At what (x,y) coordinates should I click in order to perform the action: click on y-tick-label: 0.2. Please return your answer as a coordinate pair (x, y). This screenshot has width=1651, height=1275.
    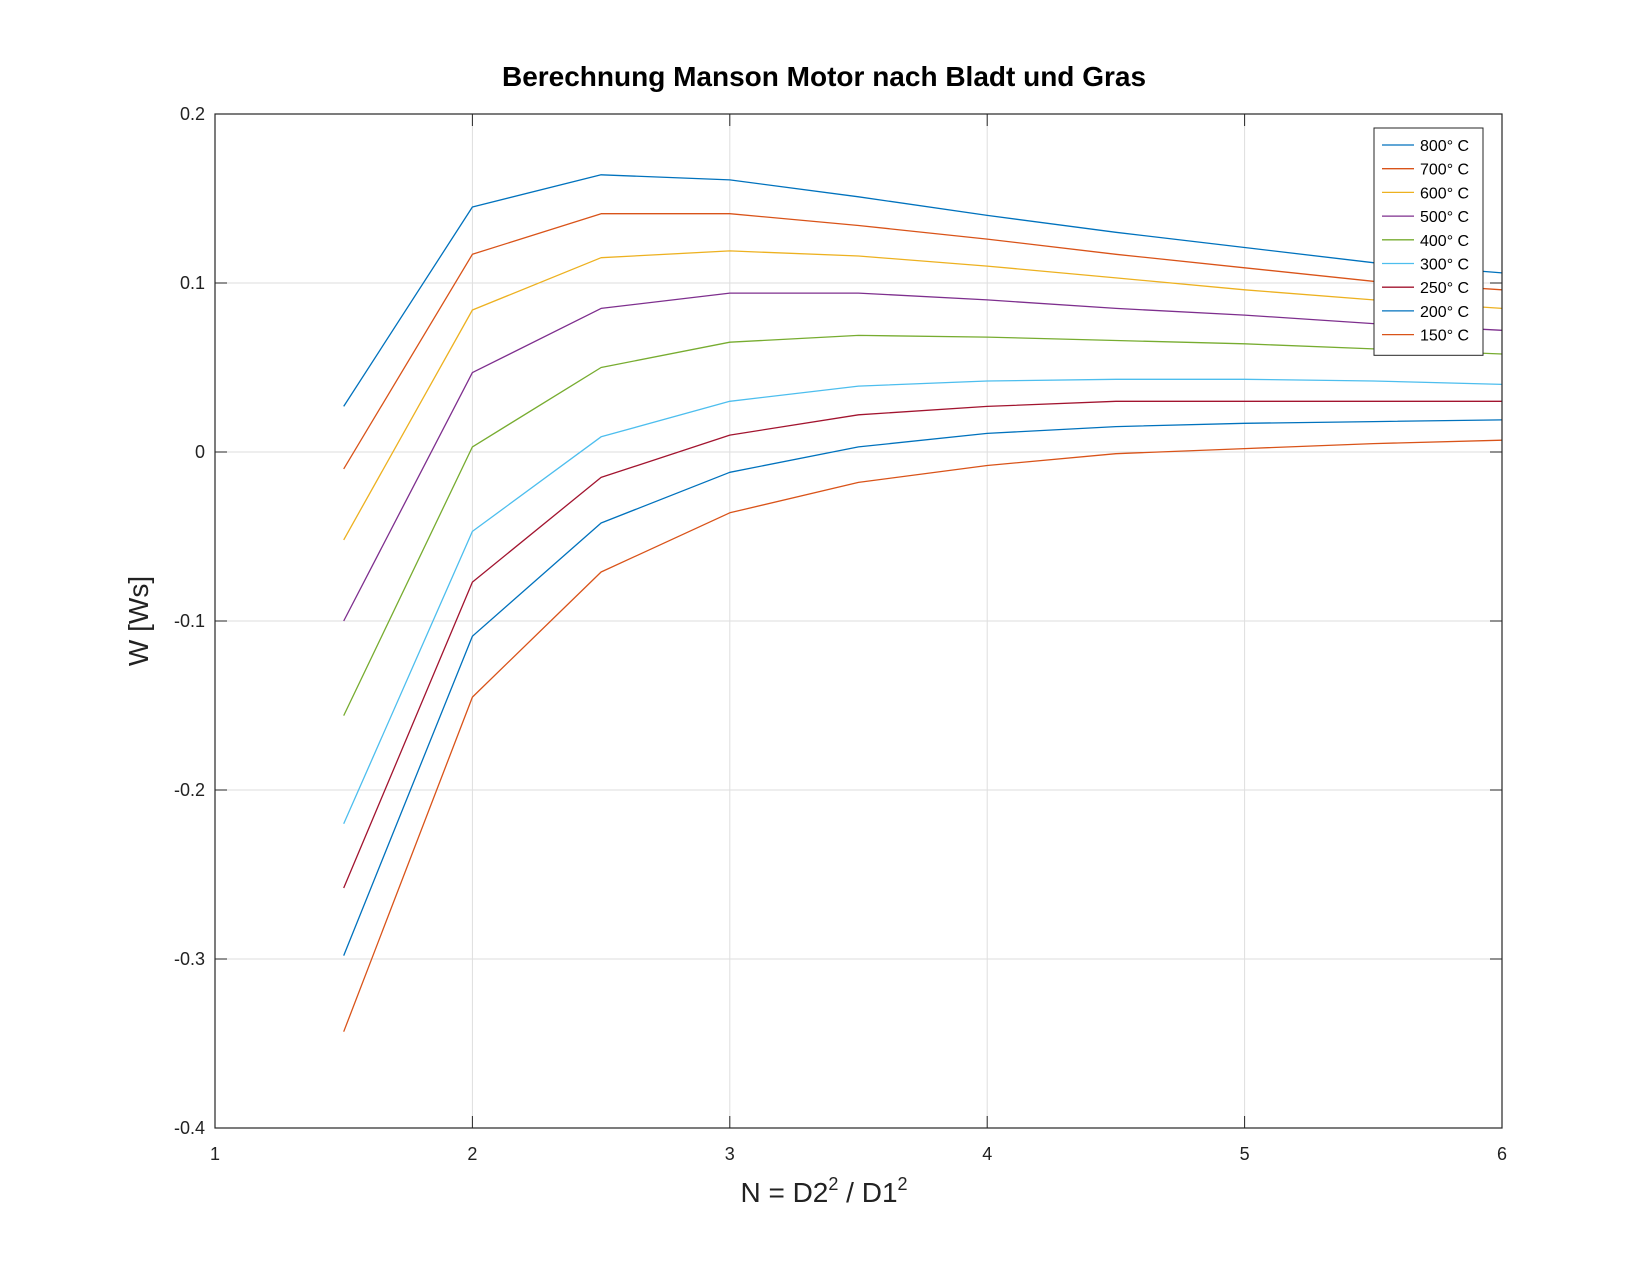
    Looking at the image, I should click on (192, 114).